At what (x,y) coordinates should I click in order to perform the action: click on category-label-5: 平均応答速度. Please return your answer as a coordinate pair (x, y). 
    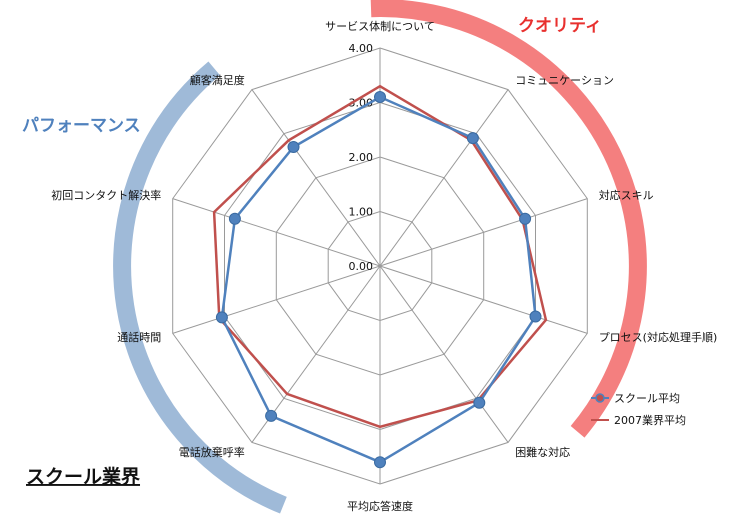
    Looking at the image, I should click on (380, 506).